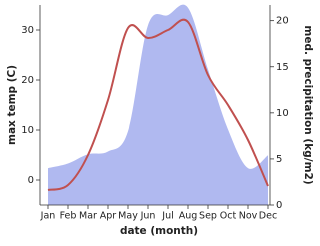 The image size is (320, 246). What do you see at coordinates (27, 130) in the screenshot?
I see `y-tick-label: 10` at bounding box center [27, 130].